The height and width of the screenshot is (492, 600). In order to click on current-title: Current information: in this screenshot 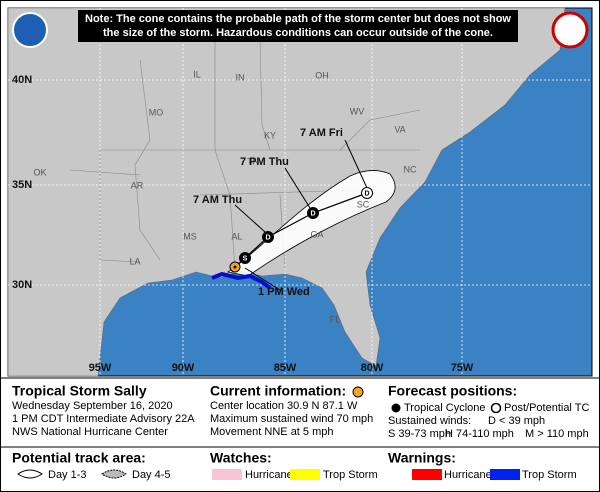, I will do `click(278, 391)`.